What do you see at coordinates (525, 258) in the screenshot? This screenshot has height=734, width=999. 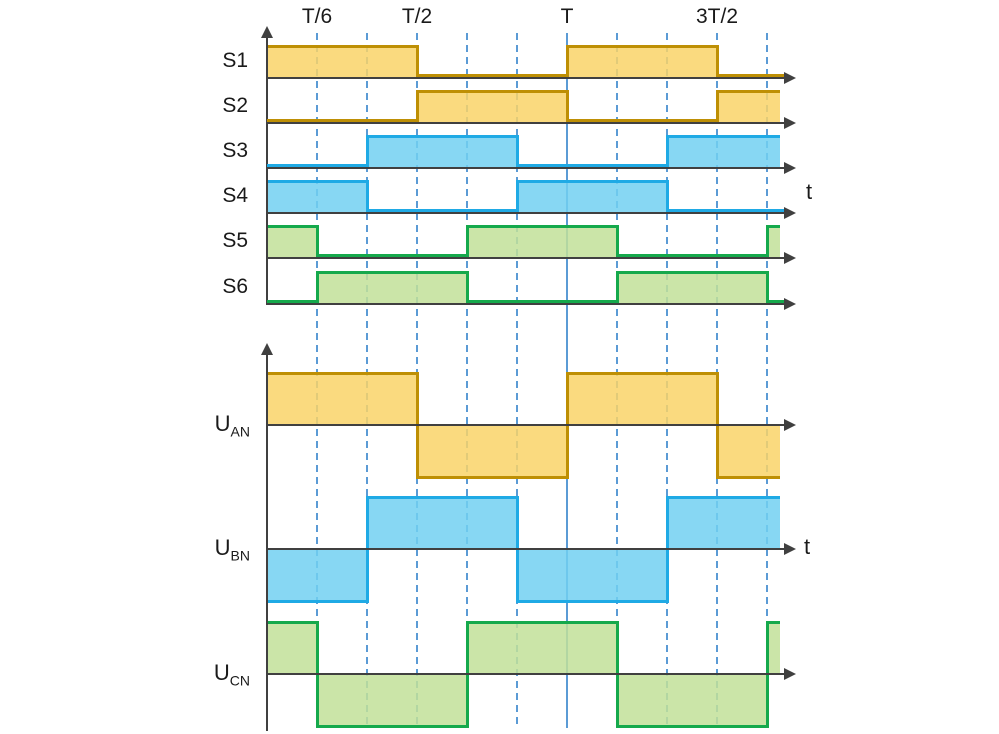 I see `time-axis-S5` at bounding box center [525, 258].